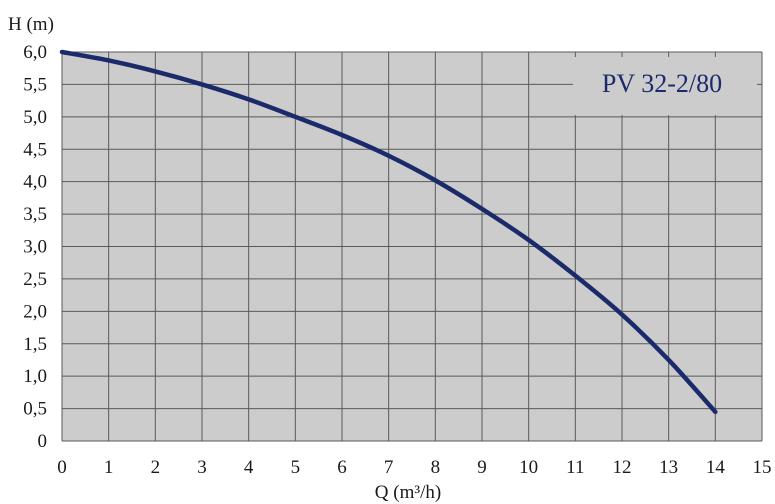 Image resolution: width=775 pixels, height=504 pixels. I want to click on y-tick-label: 4,5, so click(35, 149).